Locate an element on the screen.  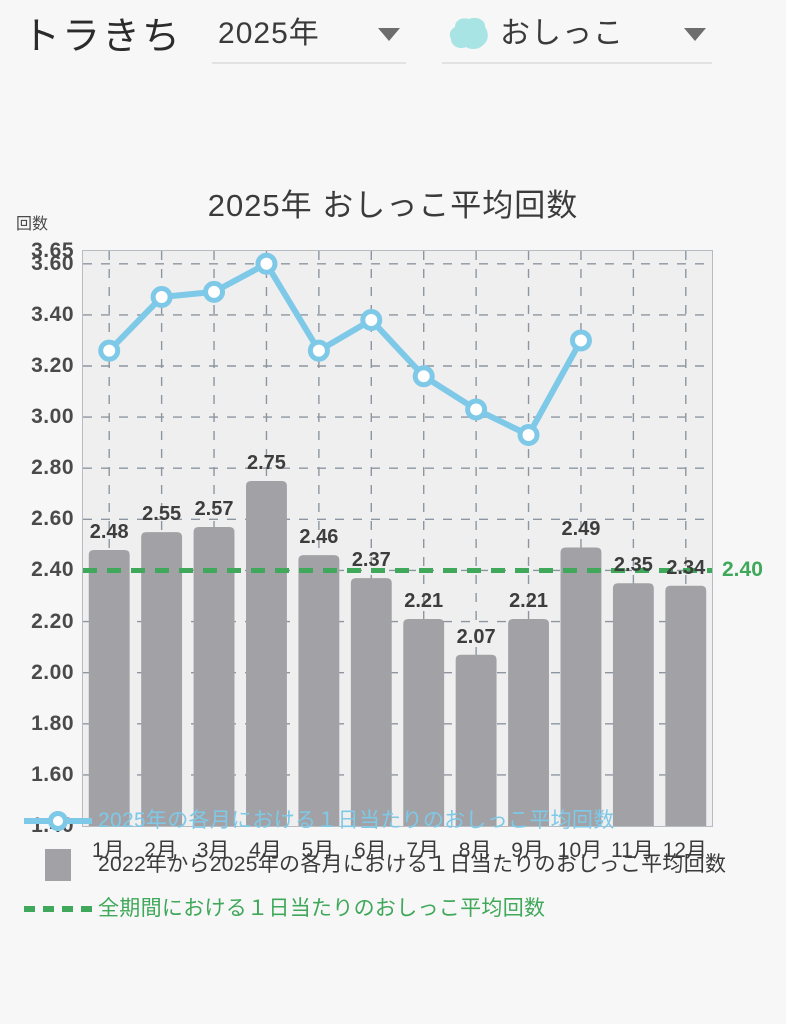
y-axis-tick-label: 1.80 is located at coordinates (52, 723).